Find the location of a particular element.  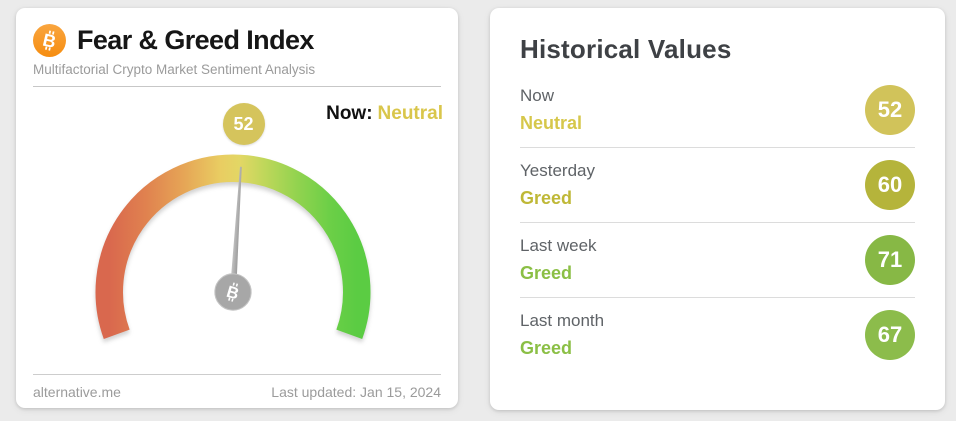

gauge-needle-group: B is located at coordinates (233, 238).